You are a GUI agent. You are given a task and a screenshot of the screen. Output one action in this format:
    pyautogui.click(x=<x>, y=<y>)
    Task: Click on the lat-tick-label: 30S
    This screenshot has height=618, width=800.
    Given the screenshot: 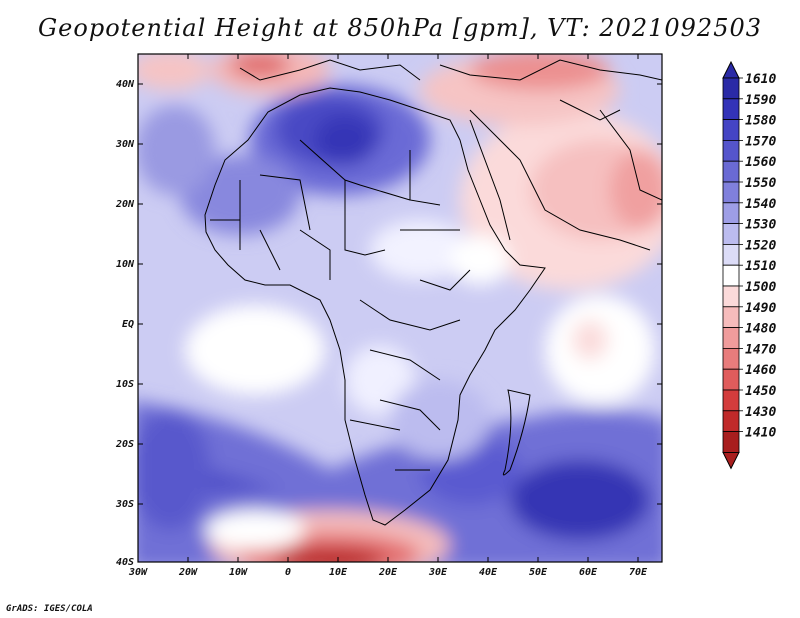 What is the action you would take?
    pyautogui.click(x=124, y=504)
    